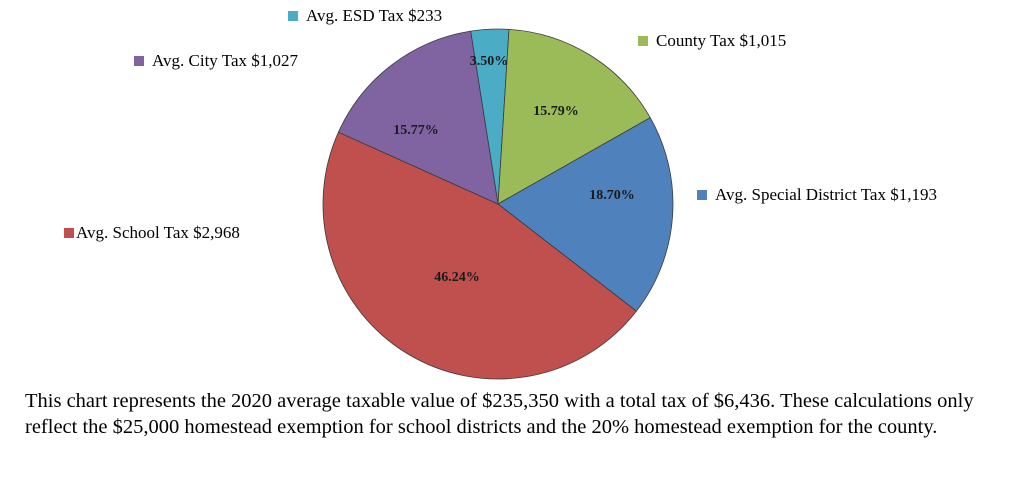 The image size is (1025, 488). What do you see at coordinates (612, 195) in the screenshot?
I see `pie-percent-label-special: 18.70%` at bounding box center [612, 195].